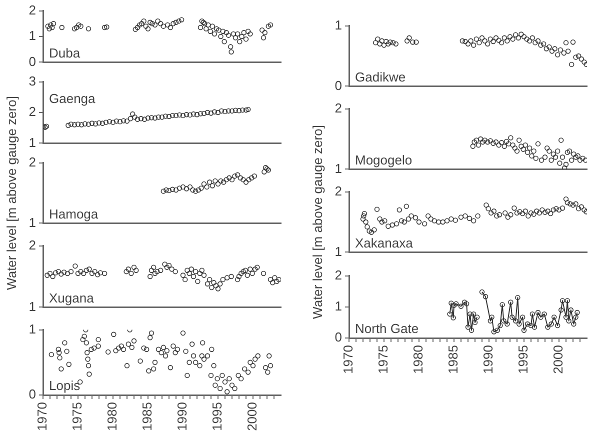 The height and width of the screenshot is (433, 595). What do you see at coordinates (77, 416) in the screenshot?
I see `x-tick-label: 1975` at bounding box center [77, 416].